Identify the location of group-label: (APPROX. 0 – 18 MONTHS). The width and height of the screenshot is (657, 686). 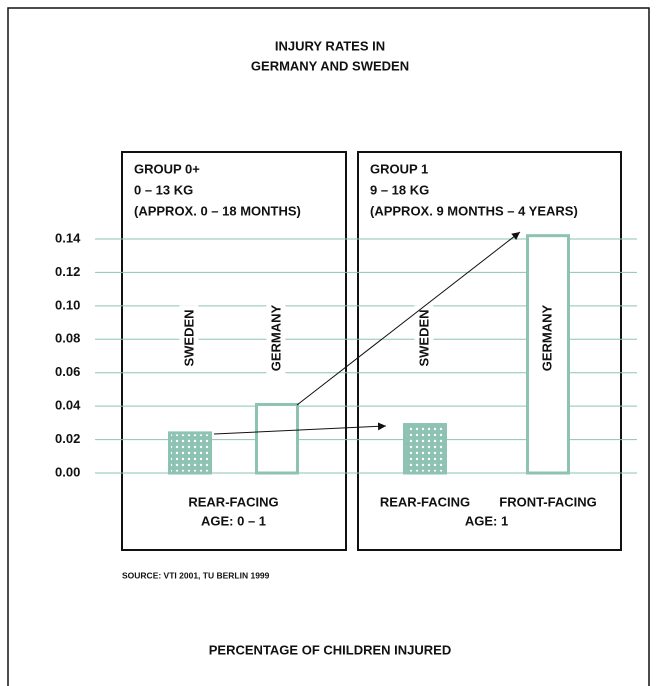
(217, 210).